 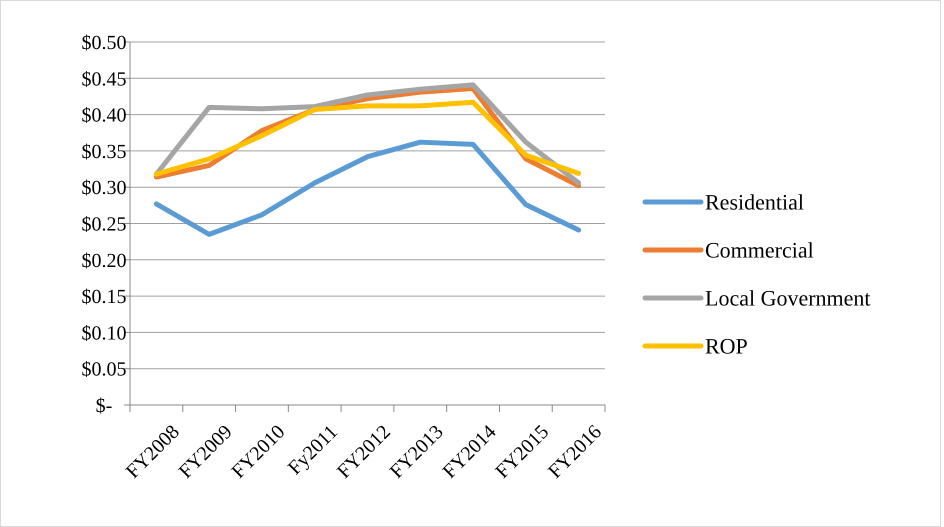 What do you see at coordinates (104, 333) in the screenshot?
I see `y-tick-label: $0.10` at bounding box center [104, 333].